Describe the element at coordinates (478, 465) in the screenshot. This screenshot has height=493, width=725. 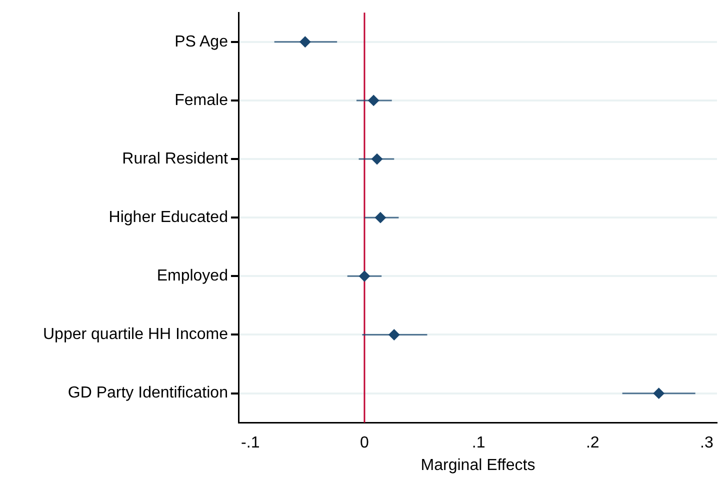
I see `x-axis-title: Marginal Effects` at that location.